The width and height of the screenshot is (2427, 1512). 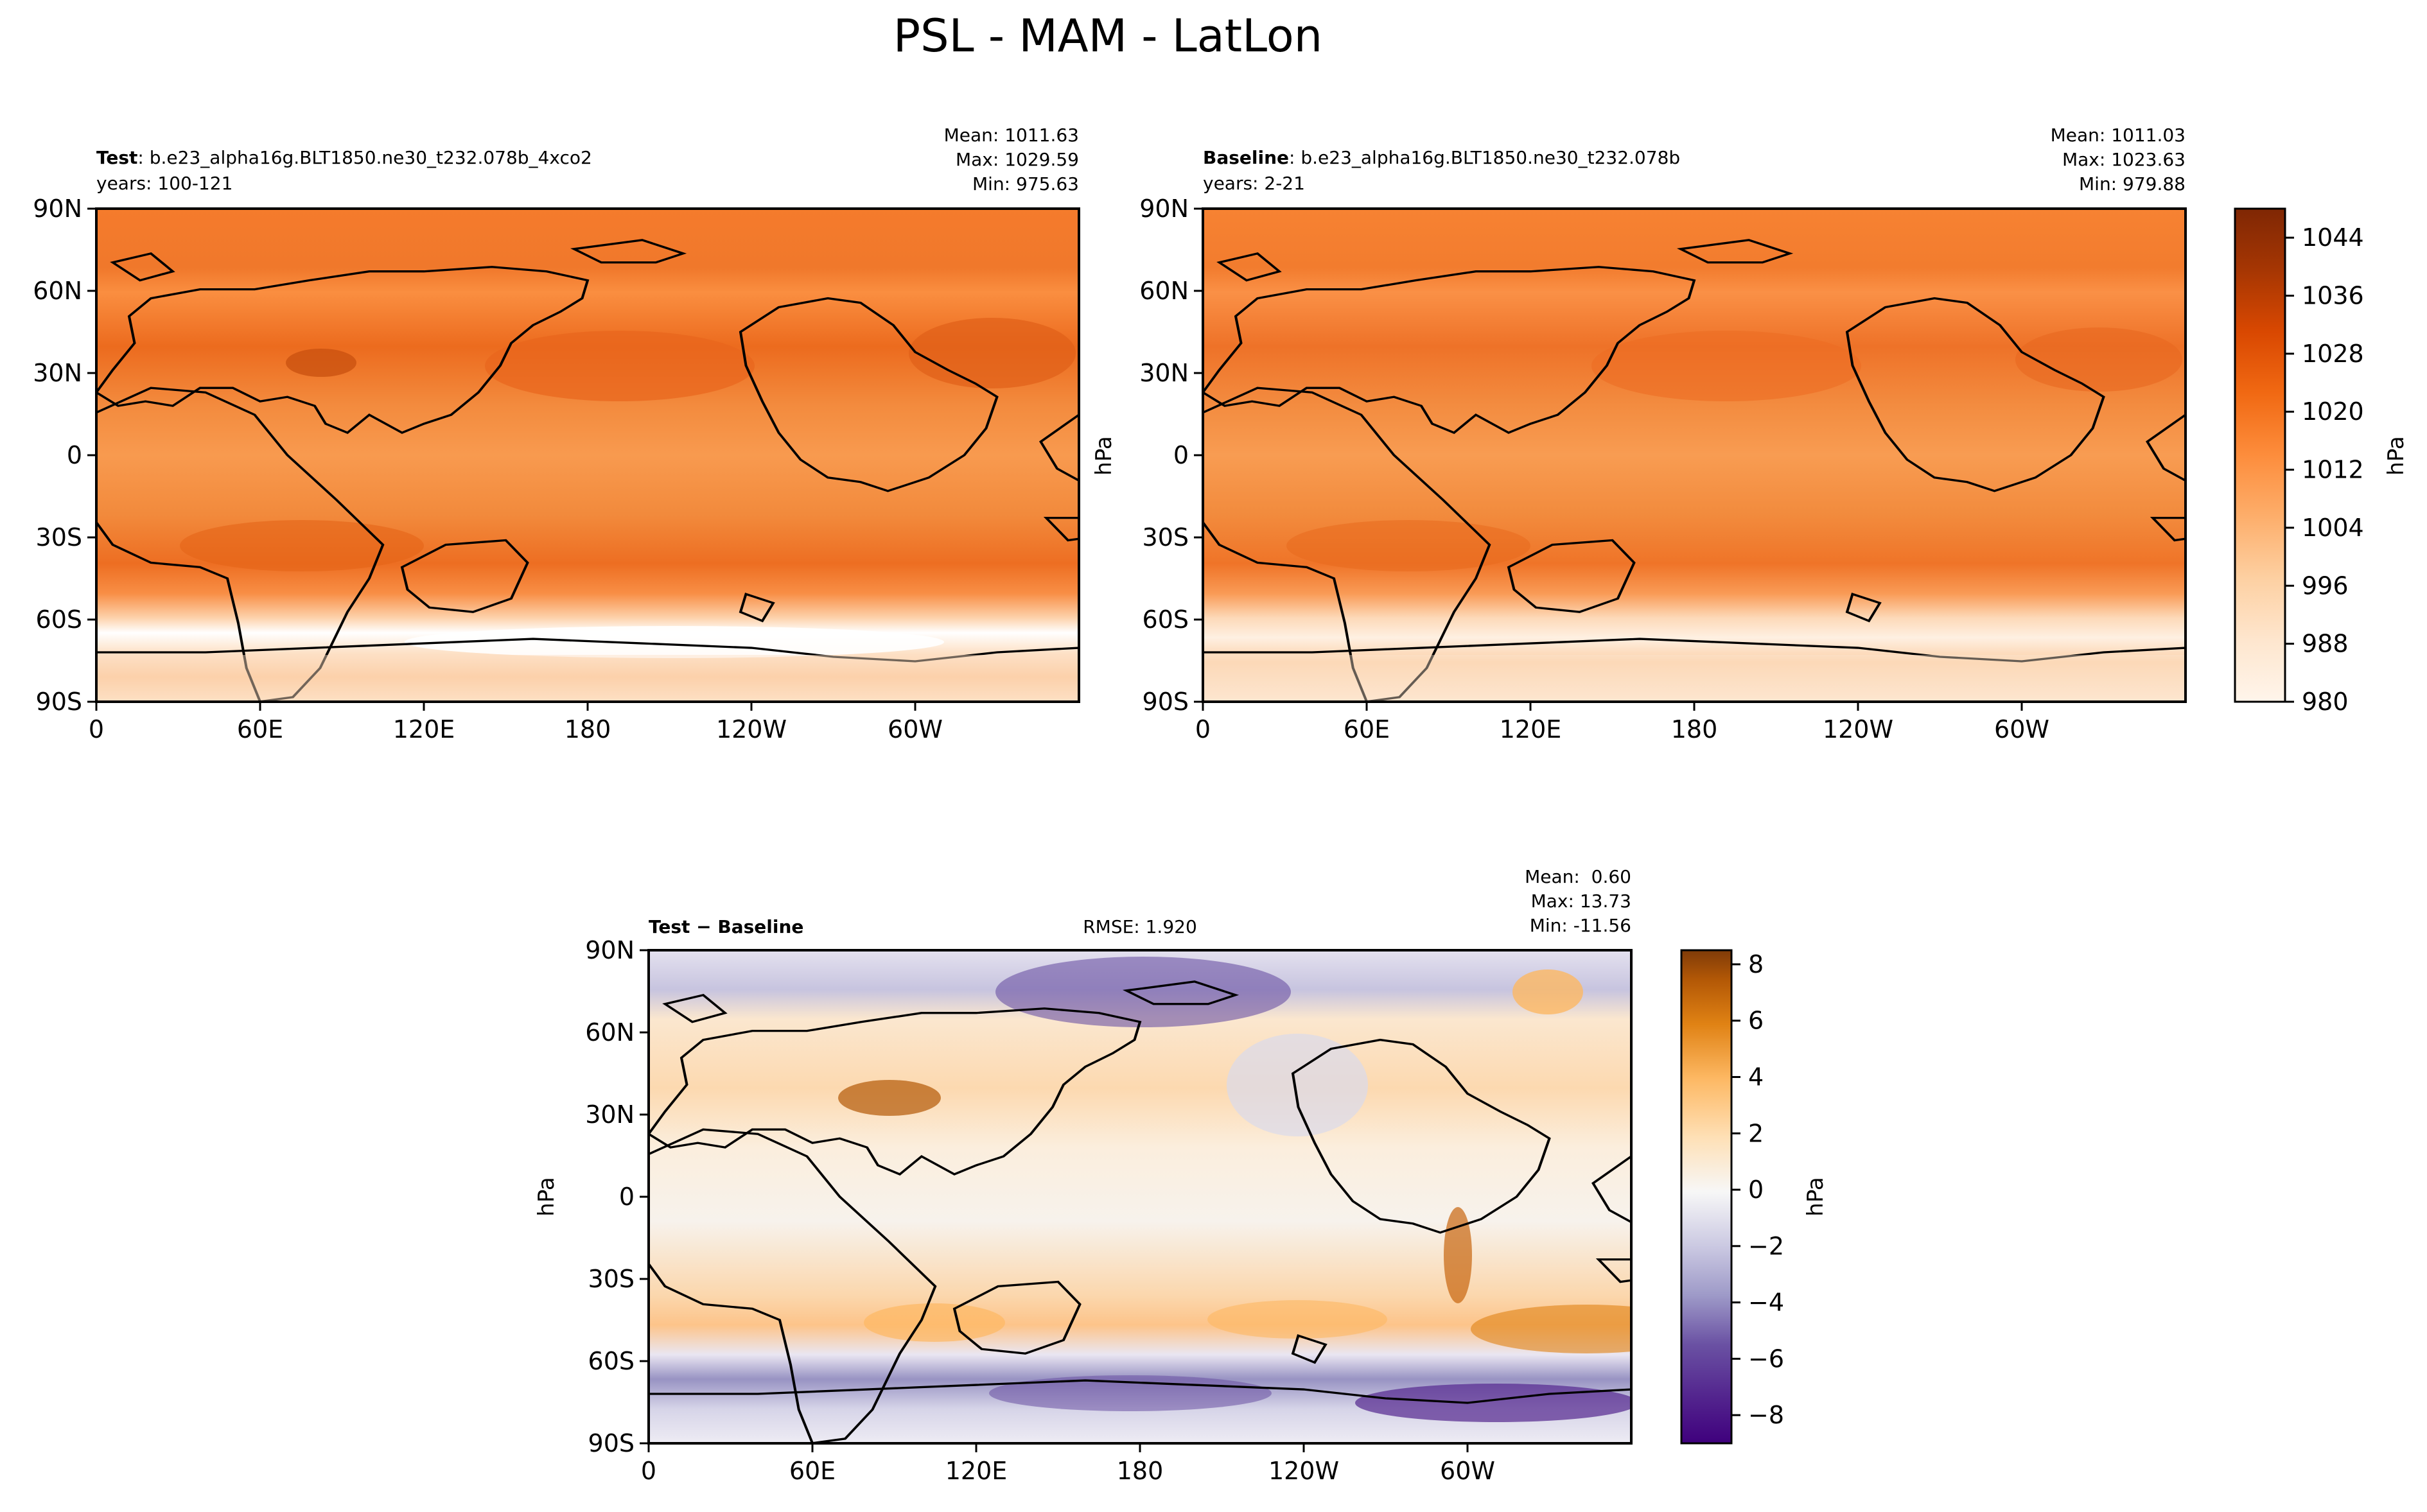 What do you see at coordinates (1068, 1464) in the screenshot?
I see `difference-lon-axis: 0 60E 120E 180 120W 60W` at bounding box center [1068, 1464].